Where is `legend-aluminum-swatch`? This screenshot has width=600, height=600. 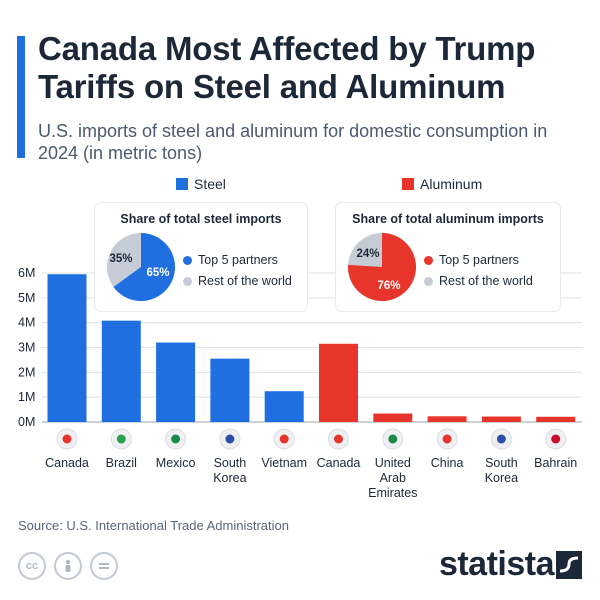 legend-aluminum-swatch is located at coordinates (408, 184).